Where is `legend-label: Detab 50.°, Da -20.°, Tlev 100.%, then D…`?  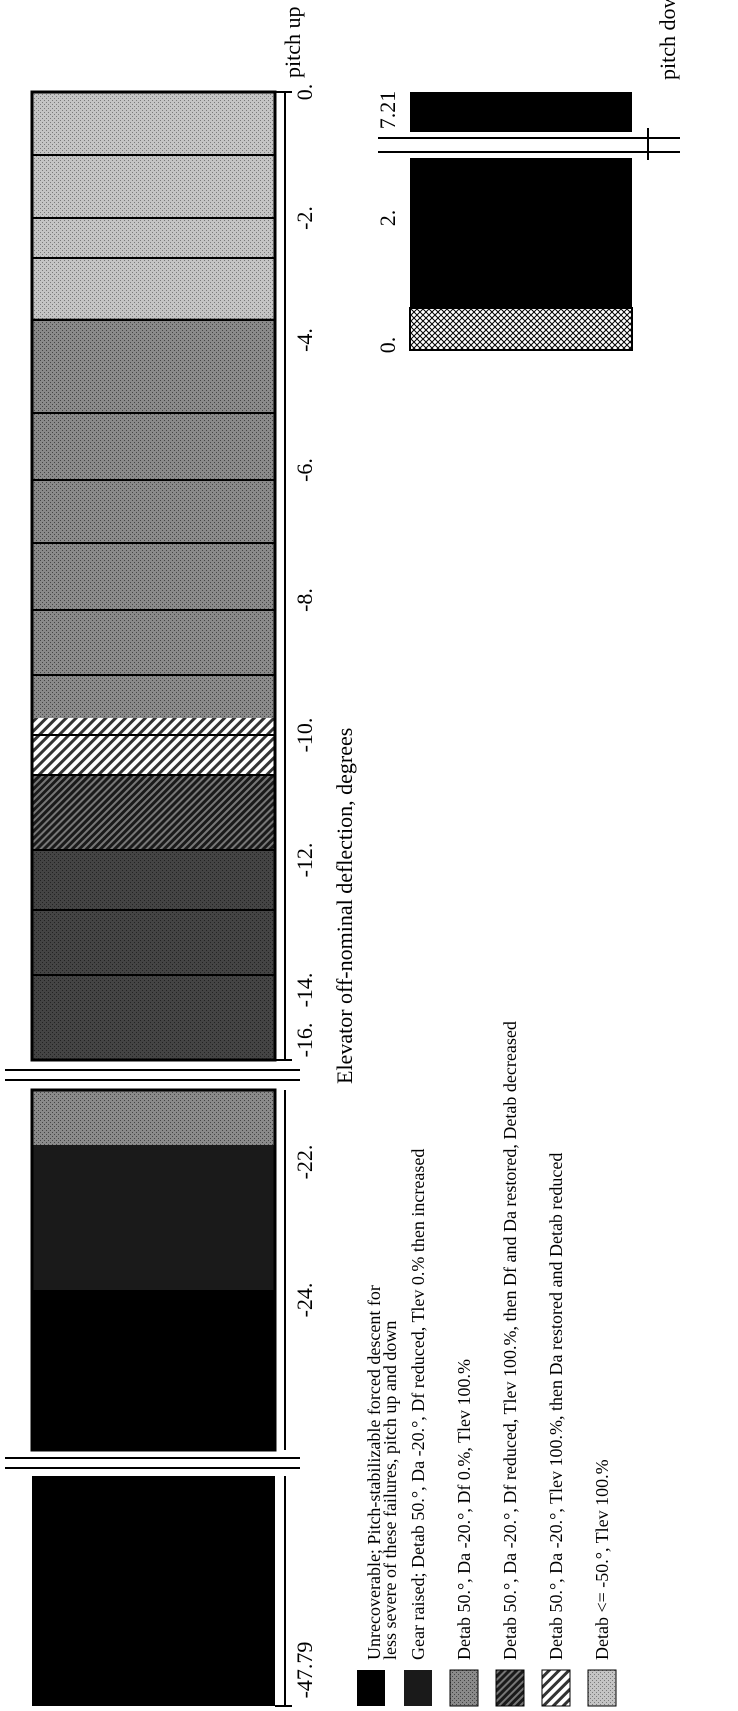
legend-label: Detab 50.°, Da -20.°, Tlev 100.%, then D… is located at coordinates (556, 1406).